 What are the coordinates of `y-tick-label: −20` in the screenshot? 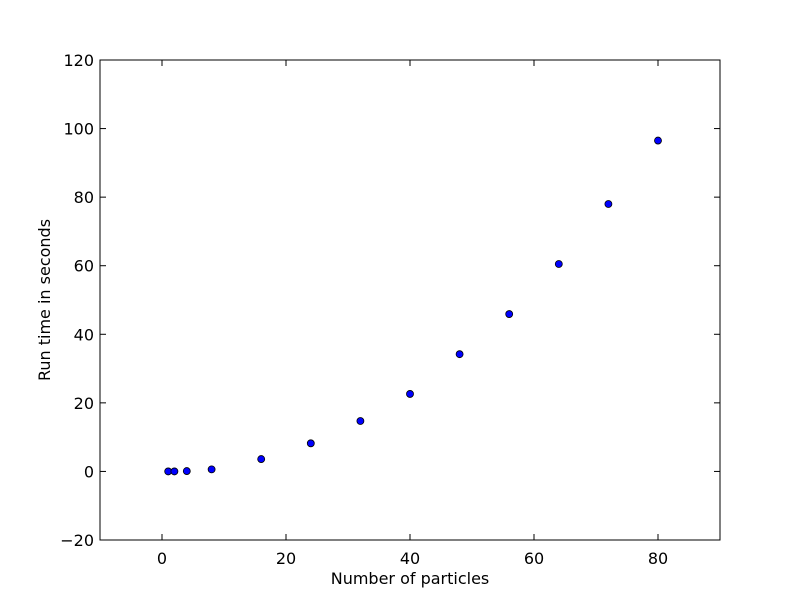 It's located at (77, 540).